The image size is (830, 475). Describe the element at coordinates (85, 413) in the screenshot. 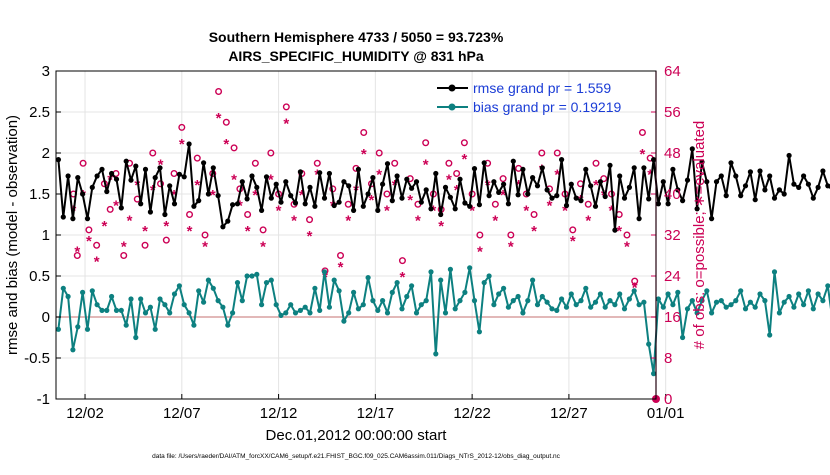

I see `x-tick-label: 12/02` at that location.